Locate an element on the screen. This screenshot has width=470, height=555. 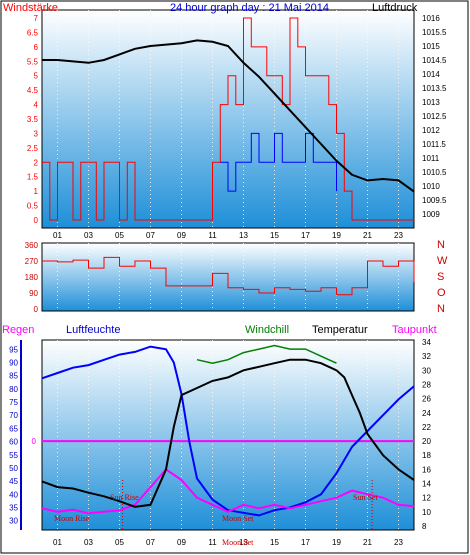
right-tick-label: 1013 is located at coordinates (431, 102).